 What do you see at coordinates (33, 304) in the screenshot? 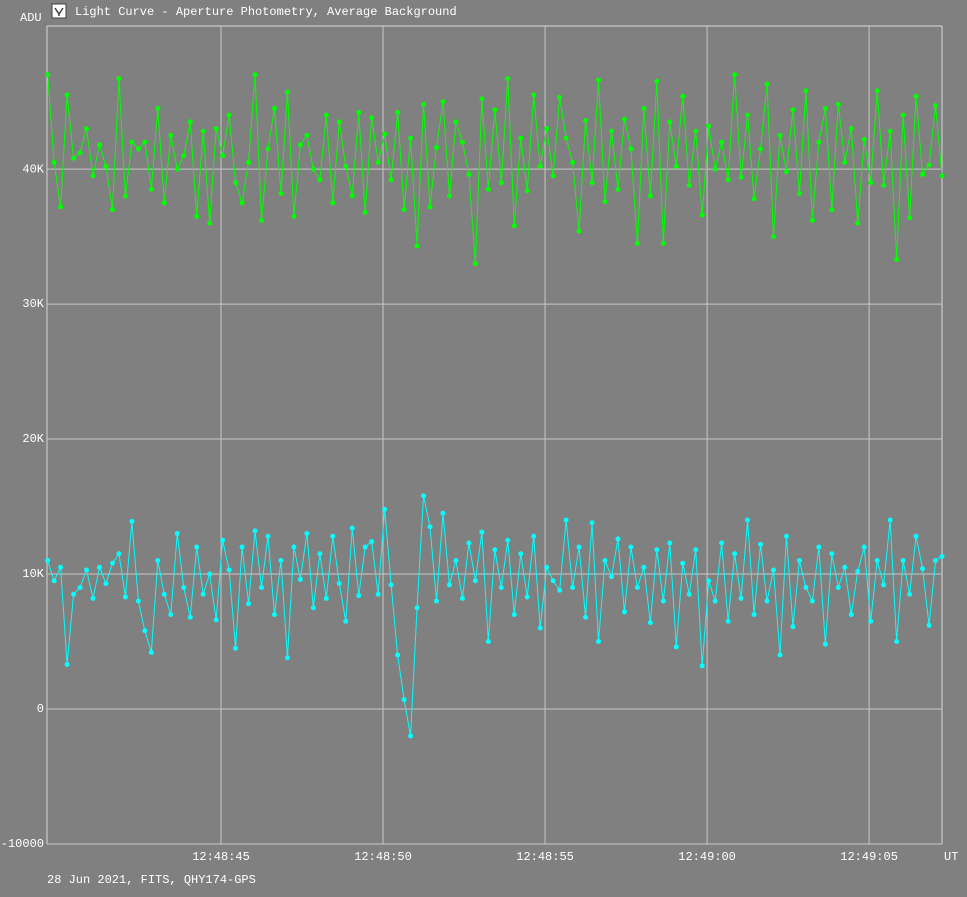
I see `y-tick-label: 30K` at bounding box center [33, 304].